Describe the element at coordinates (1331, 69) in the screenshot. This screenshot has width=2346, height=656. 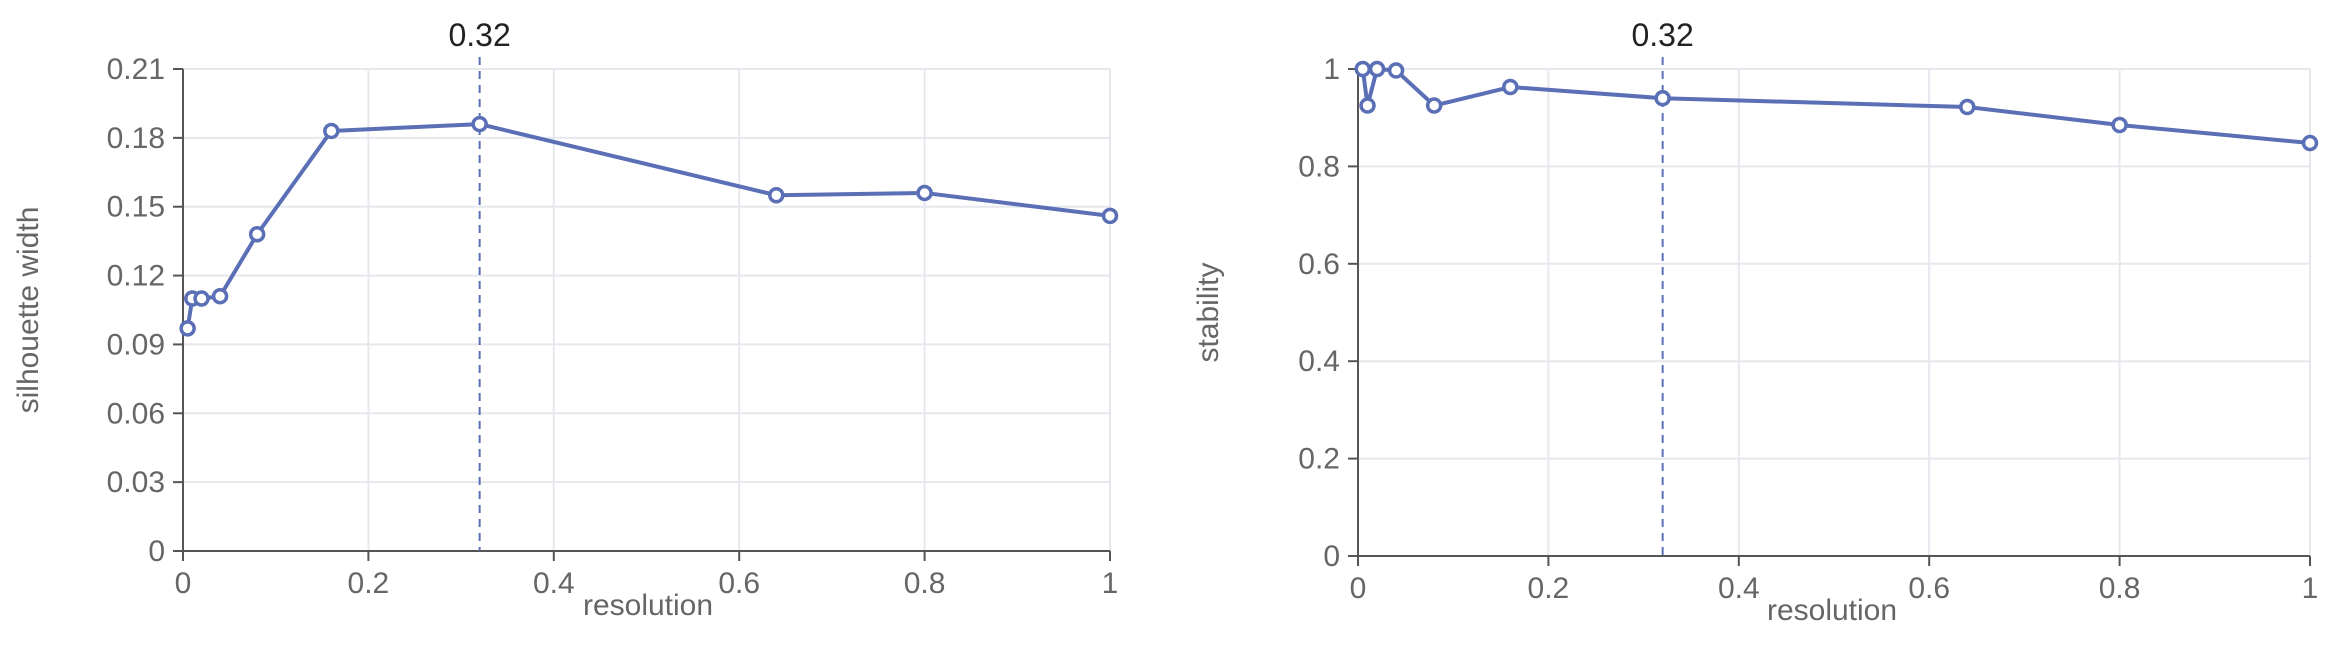
I see `y-tick-label: 1` at that location.